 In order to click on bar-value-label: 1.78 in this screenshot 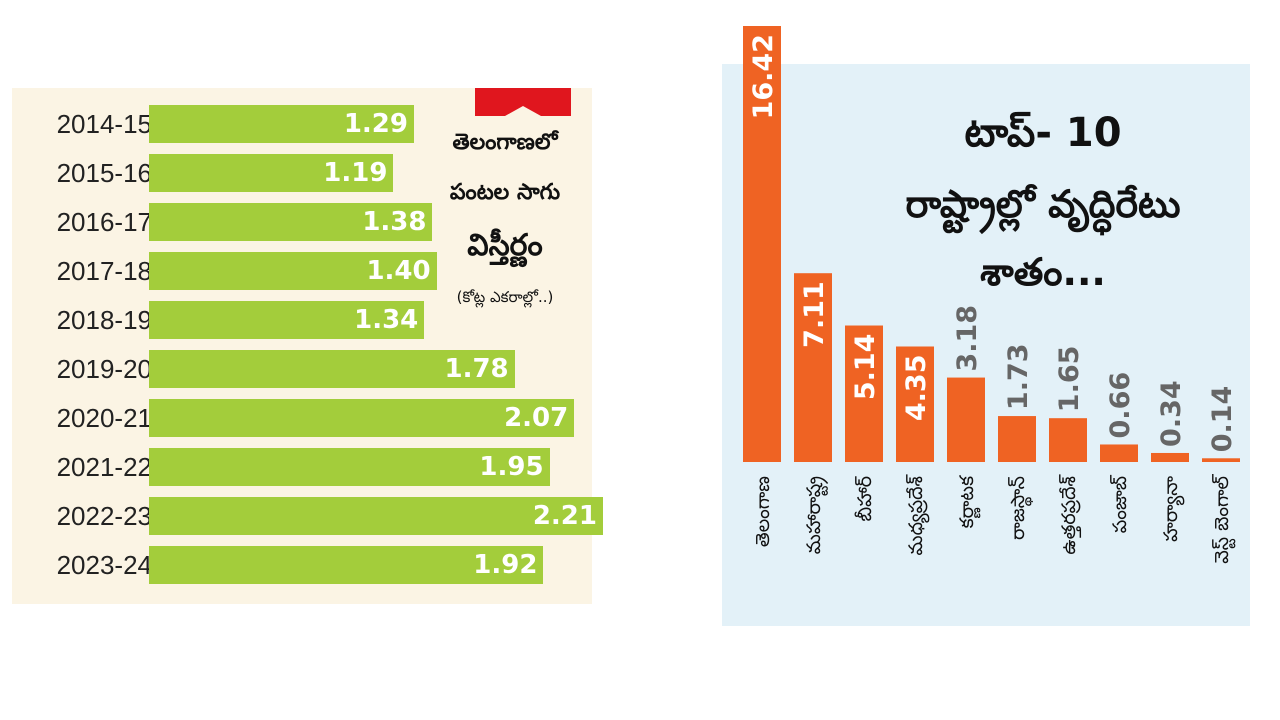, I will do `click(476, 369)`.